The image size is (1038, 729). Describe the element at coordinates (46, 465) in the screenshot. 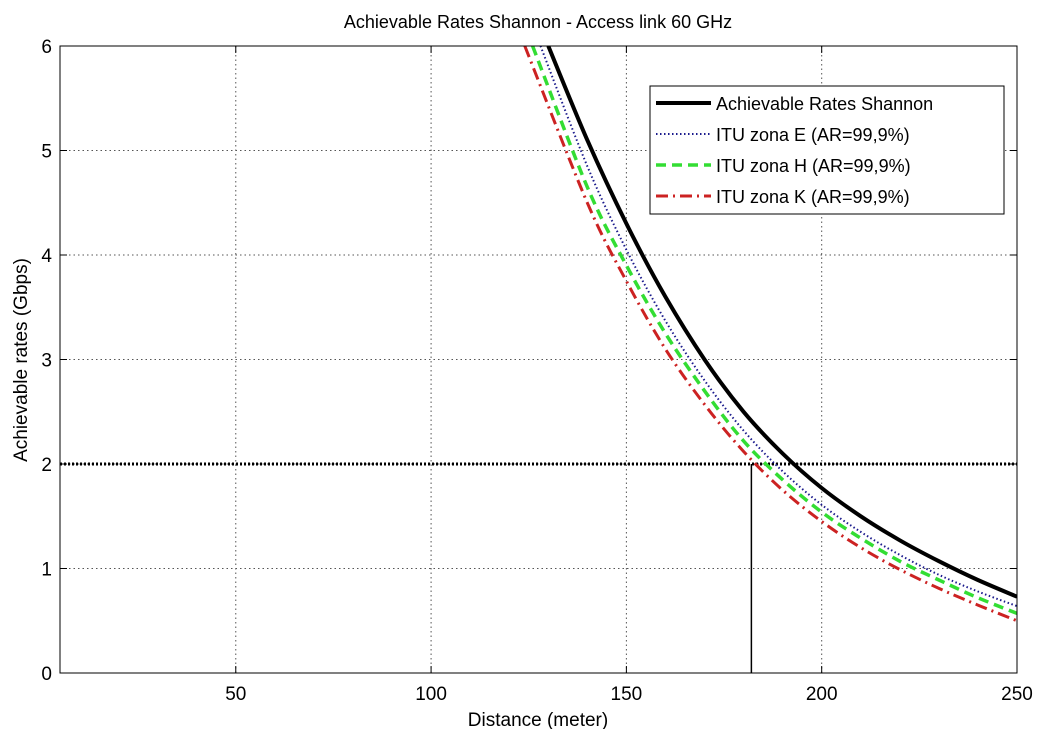

I see `y-tick-label: 2` at that location.